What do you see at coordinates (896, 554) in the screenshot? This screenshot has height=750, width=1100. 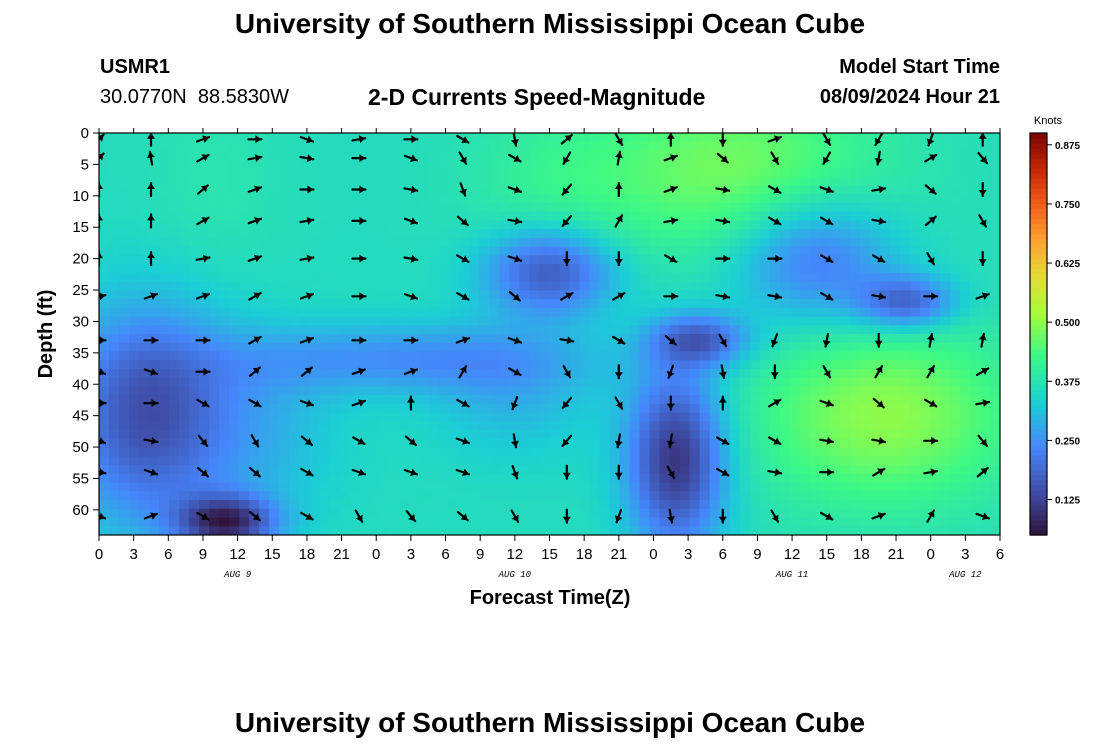 I see `x-tick-label: 21` at bounding box center [896, 554].